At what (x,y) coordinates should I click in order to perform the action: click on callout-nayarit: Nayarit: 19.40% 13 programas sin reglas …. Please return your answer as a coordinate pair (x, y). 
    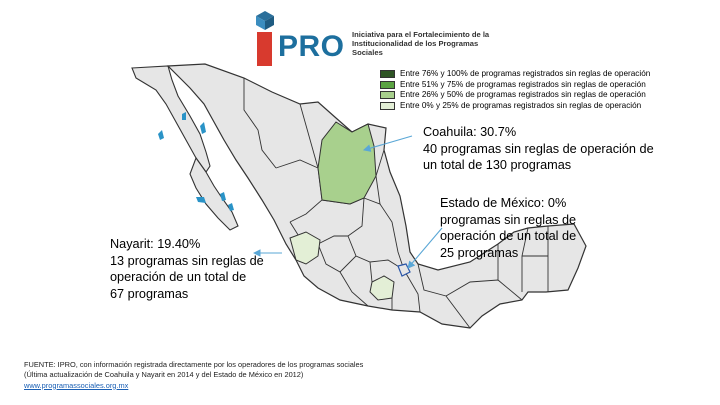
    Looking at the image, I should click on (195, 269).